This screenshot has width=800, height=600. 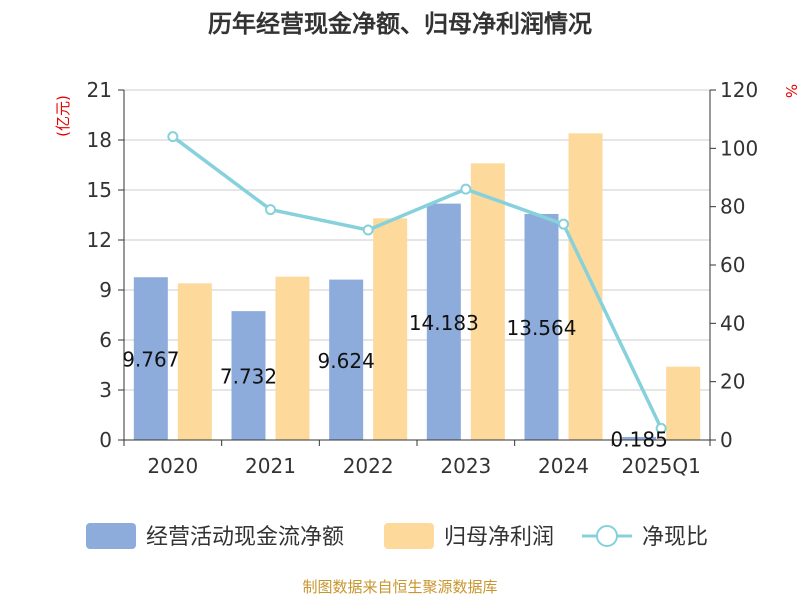 I want to click on cashflow-data-label: 9.767, so click(x=150, y=360).